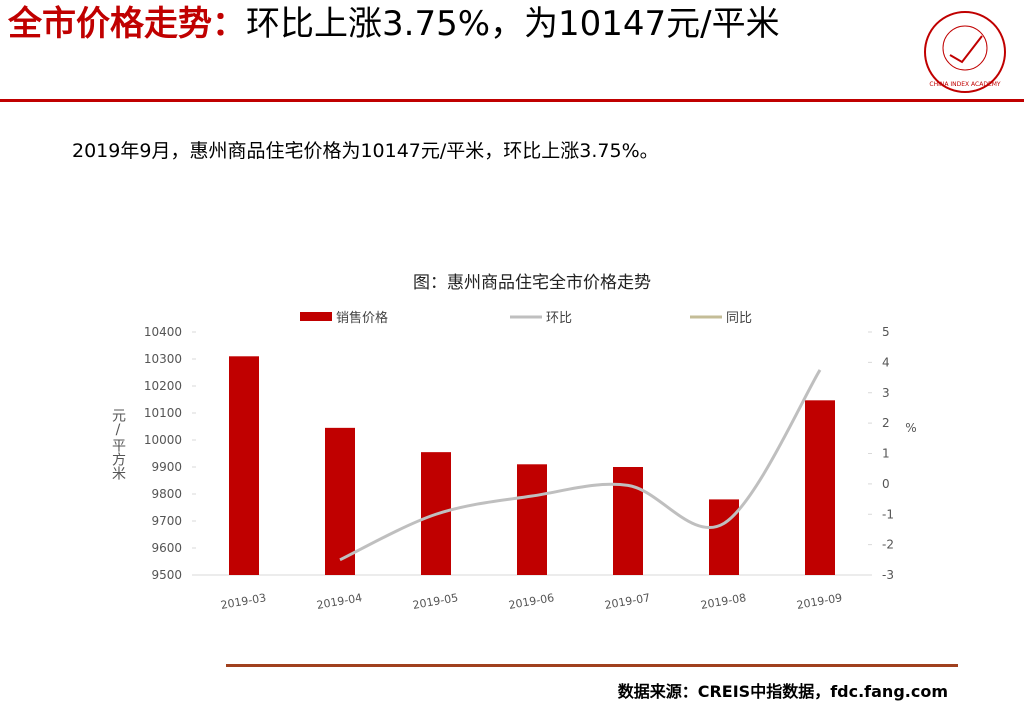 Image resolution: width=1024 pixels, height=709 pixels. What do you see at coordinates (362, 318) in the screenshot?
I see `legend-label: 销售价格` at bounding box center [362, 318].